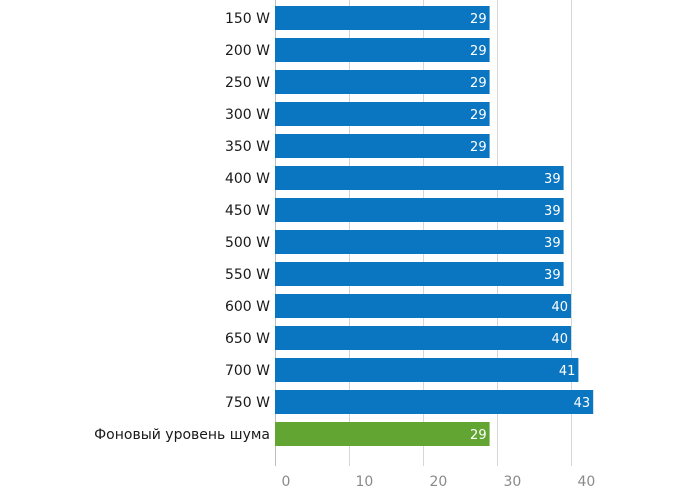 Image resolution: width=700 pixels, height=490 pixels. Describe the element at coordinates (247, 243) in the screenshot. I see `category-label: 500 W` at that location.